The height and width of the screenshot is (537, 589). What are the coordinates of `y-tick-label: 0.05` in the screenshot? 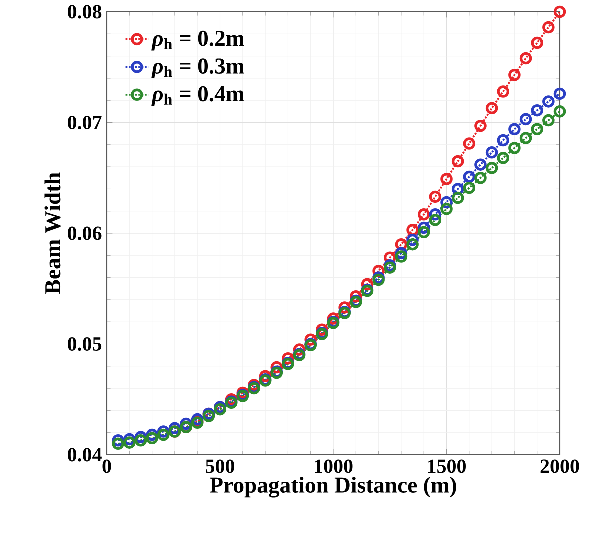 It's located at (85, 344).